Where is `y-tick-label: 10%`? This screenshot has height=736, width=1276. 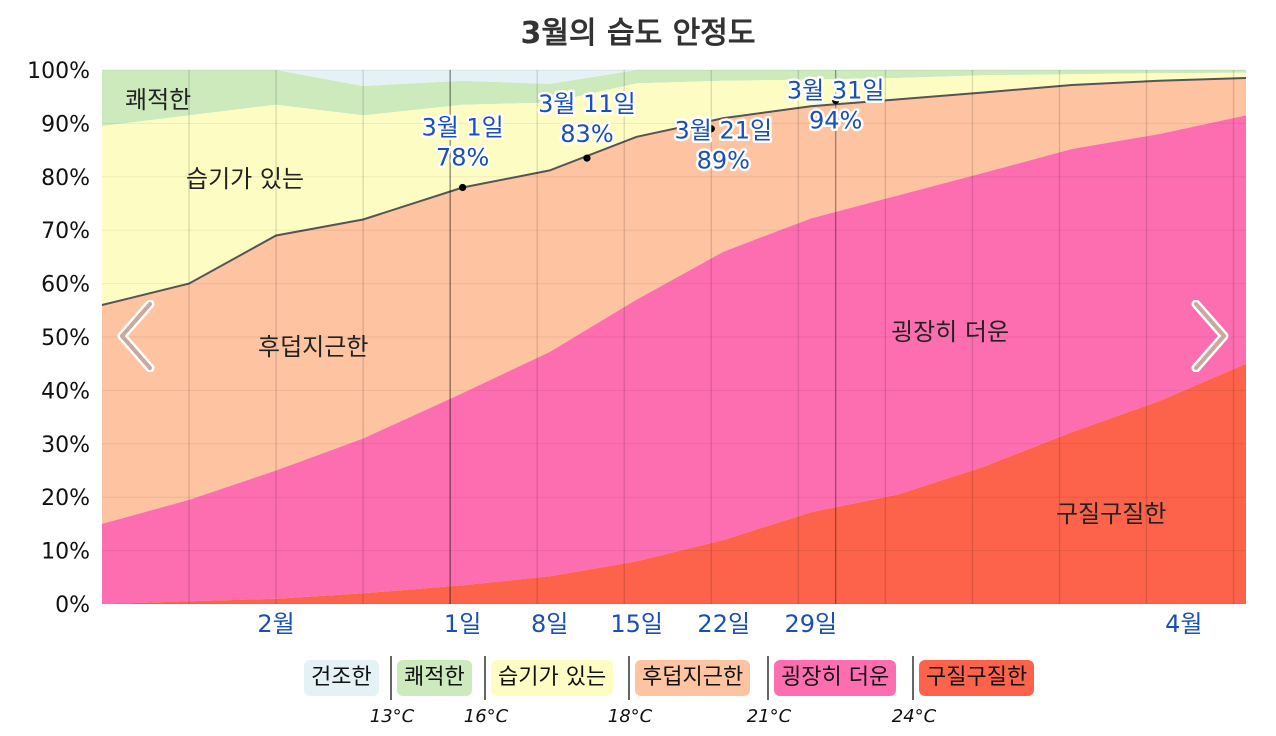
y-tick-label: 10% is located at coordinates (65, 552).